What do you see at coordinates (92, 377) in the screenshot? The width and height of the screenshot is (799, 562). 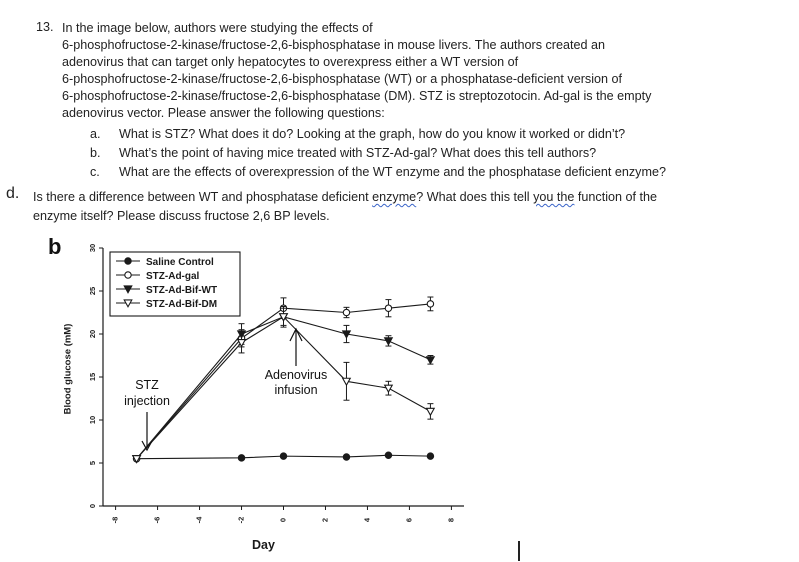 I see `y-tick-label: 15` at bounding box center [92, 377].